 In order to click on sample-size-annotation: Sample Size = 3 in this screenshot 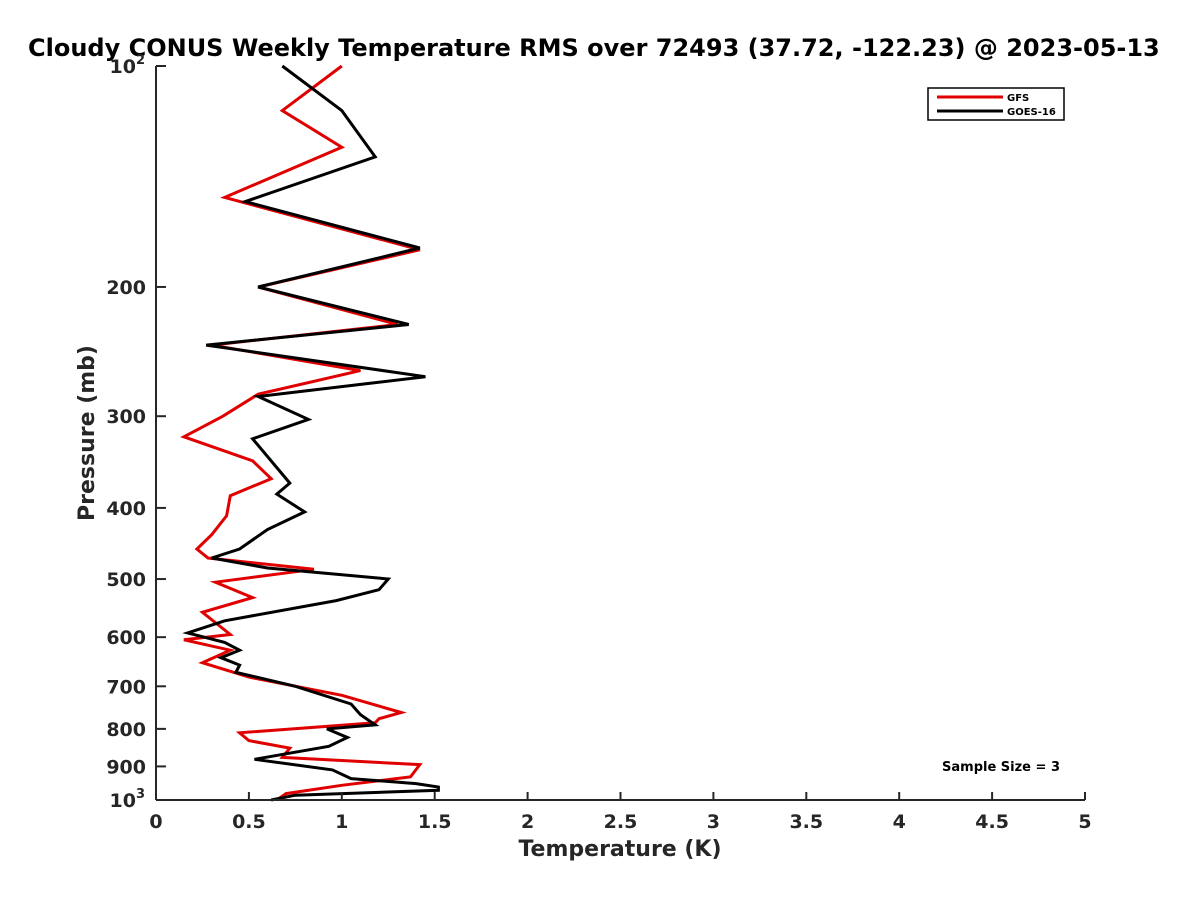, I will do `click(1001, 767)`.